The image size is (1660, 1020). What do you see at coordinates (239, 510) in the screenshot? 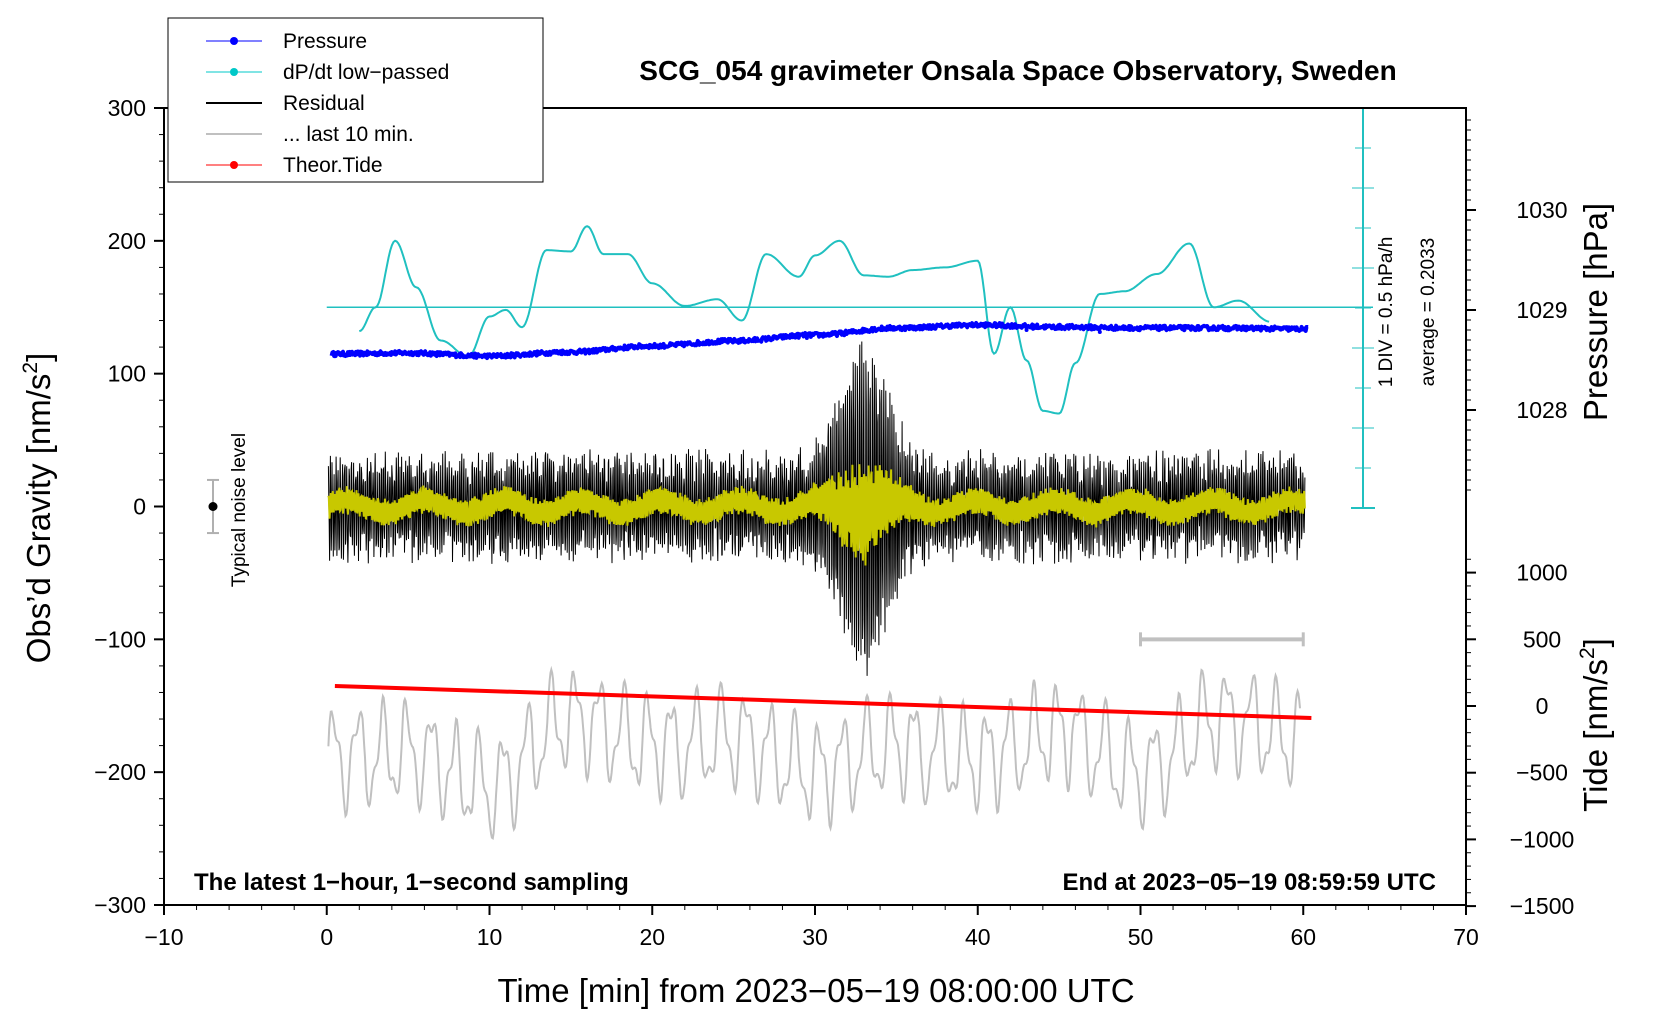
I see `noise-level-label: Typical noise level` at bounding box center [239, 510].